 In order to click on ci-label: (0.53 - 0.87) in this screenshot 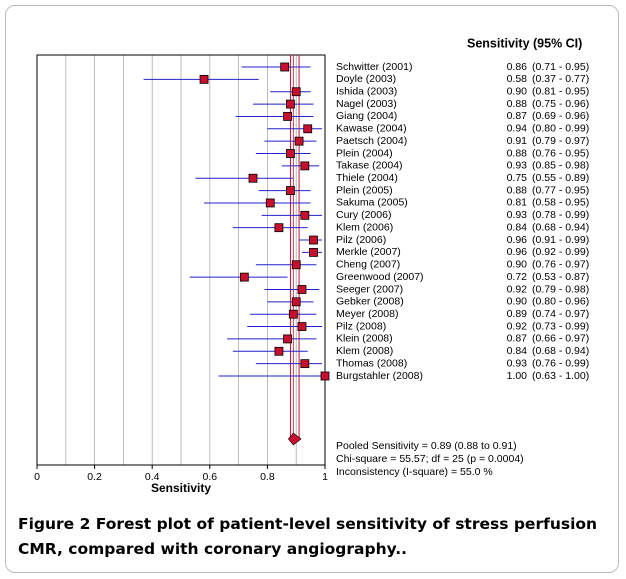, I will do `click(560, 277)`.